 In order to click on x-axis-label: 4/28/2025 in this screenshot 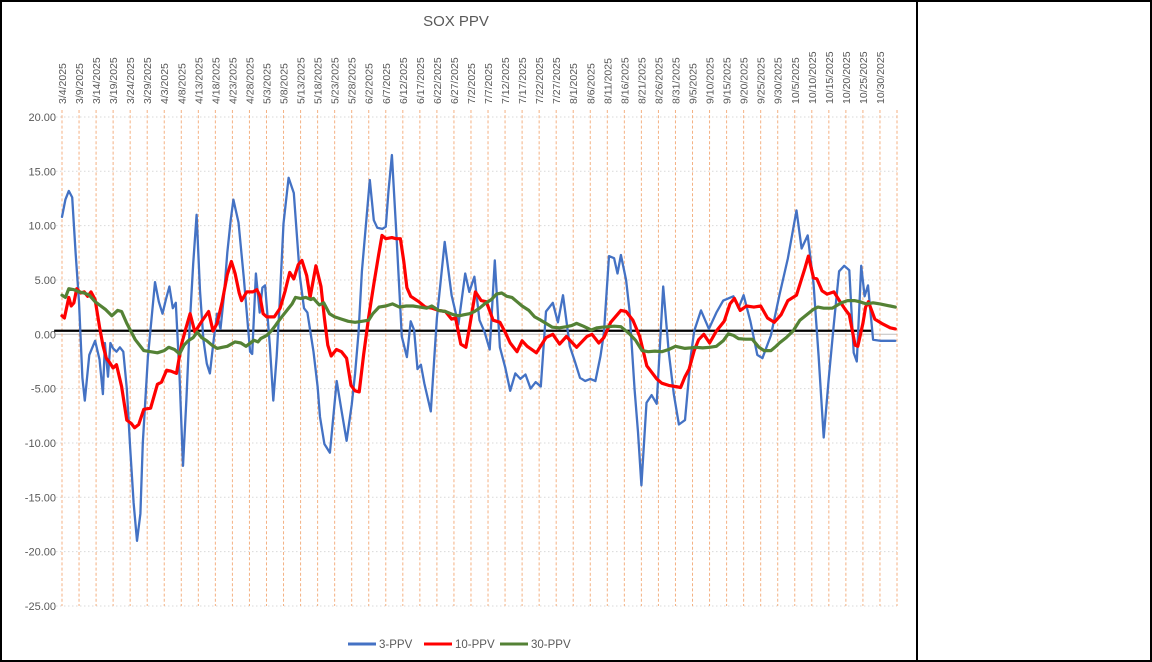, I will do `click(250, 80)`.